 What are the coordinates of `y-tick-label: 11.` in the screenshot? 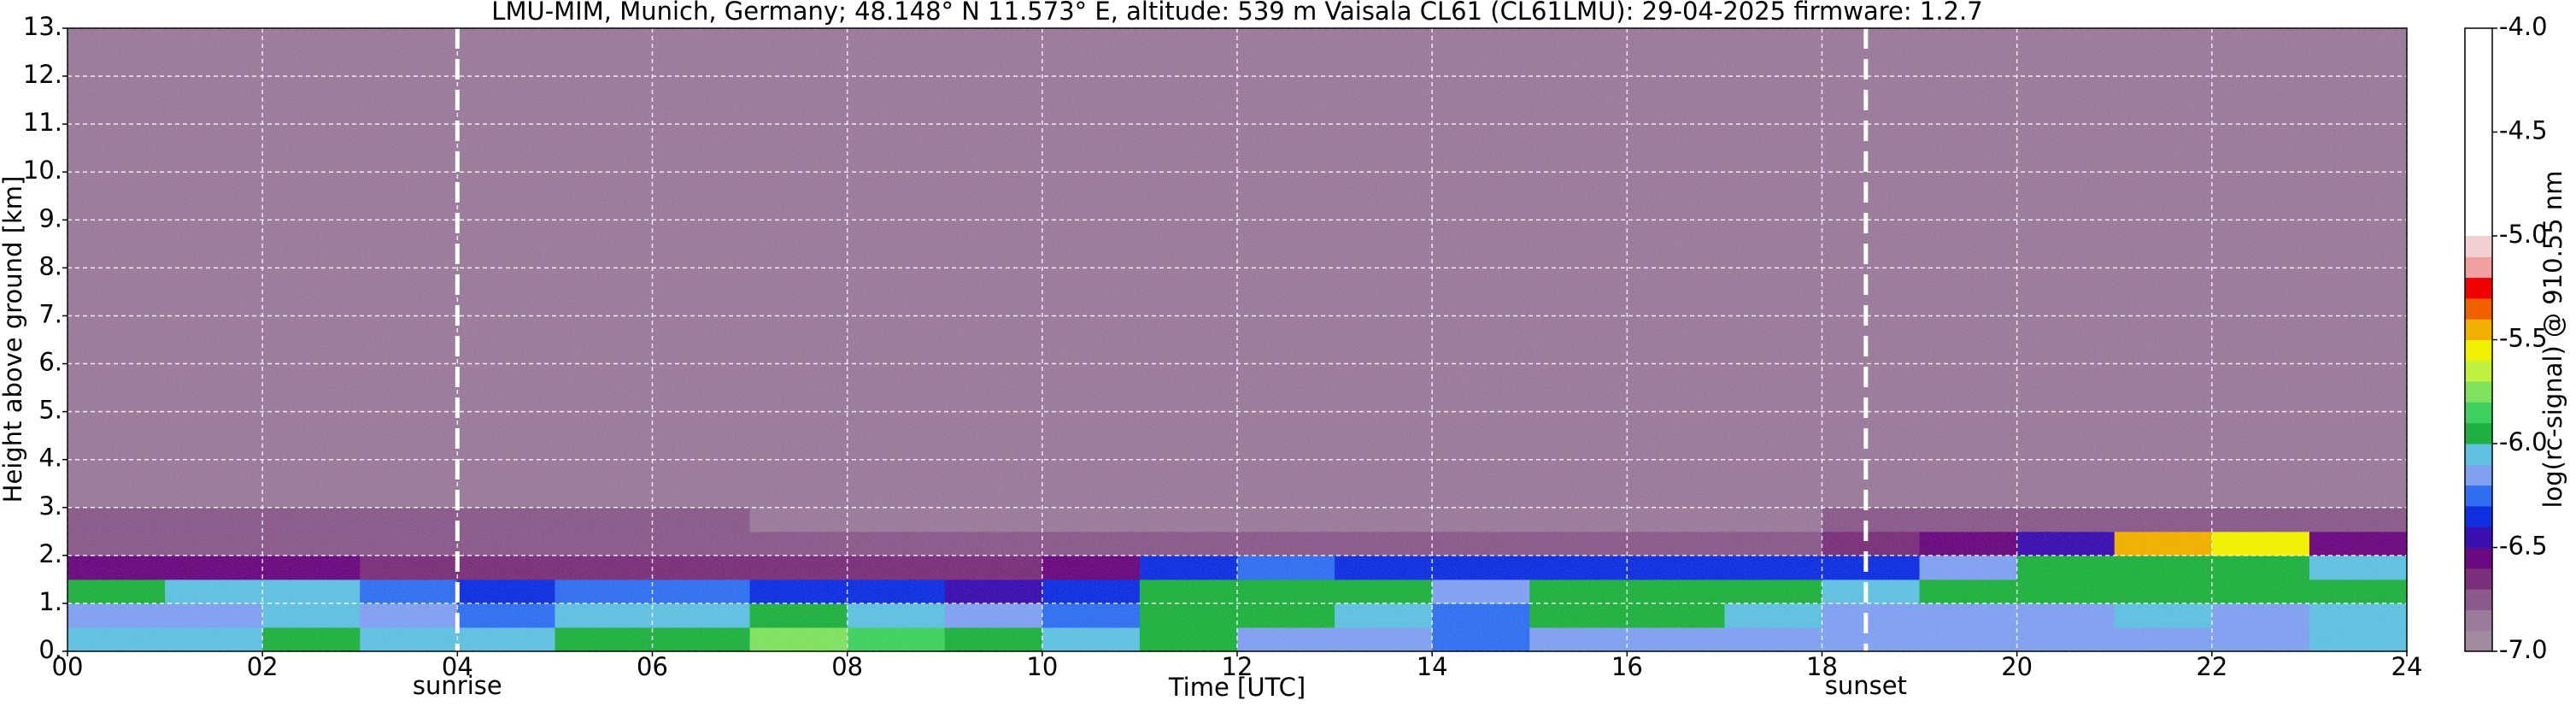 It's located at (42, 122).